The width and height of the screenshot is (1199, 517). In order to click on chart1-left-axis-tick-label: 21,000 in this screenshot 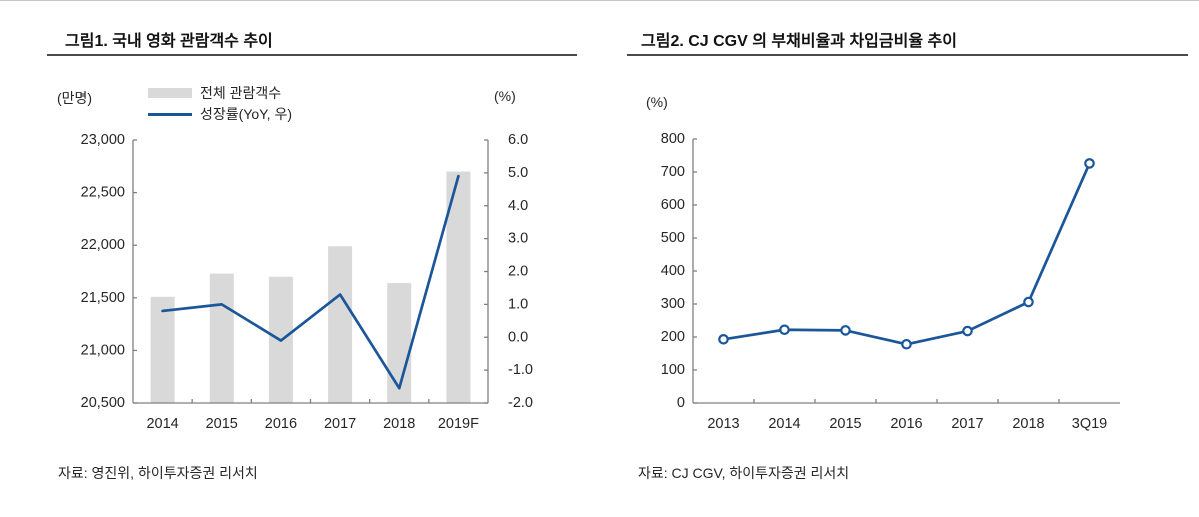, I will do `click(103, 350)`.